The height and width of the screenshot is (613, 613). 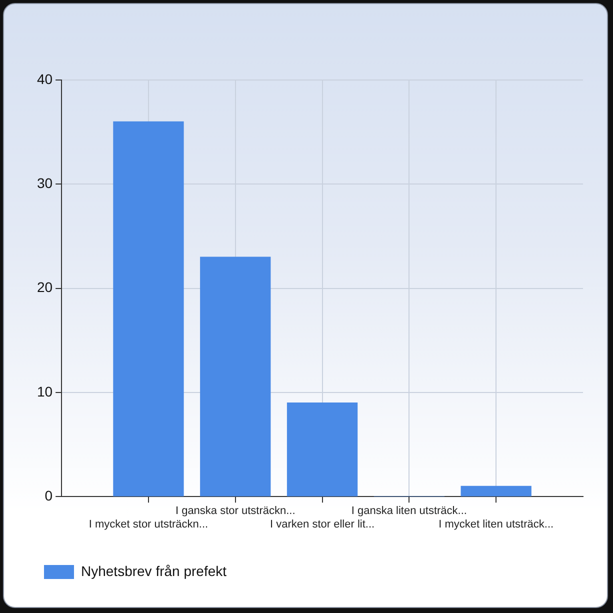 I want to click on y-tick-label: 0, so click(x=48, y=495).